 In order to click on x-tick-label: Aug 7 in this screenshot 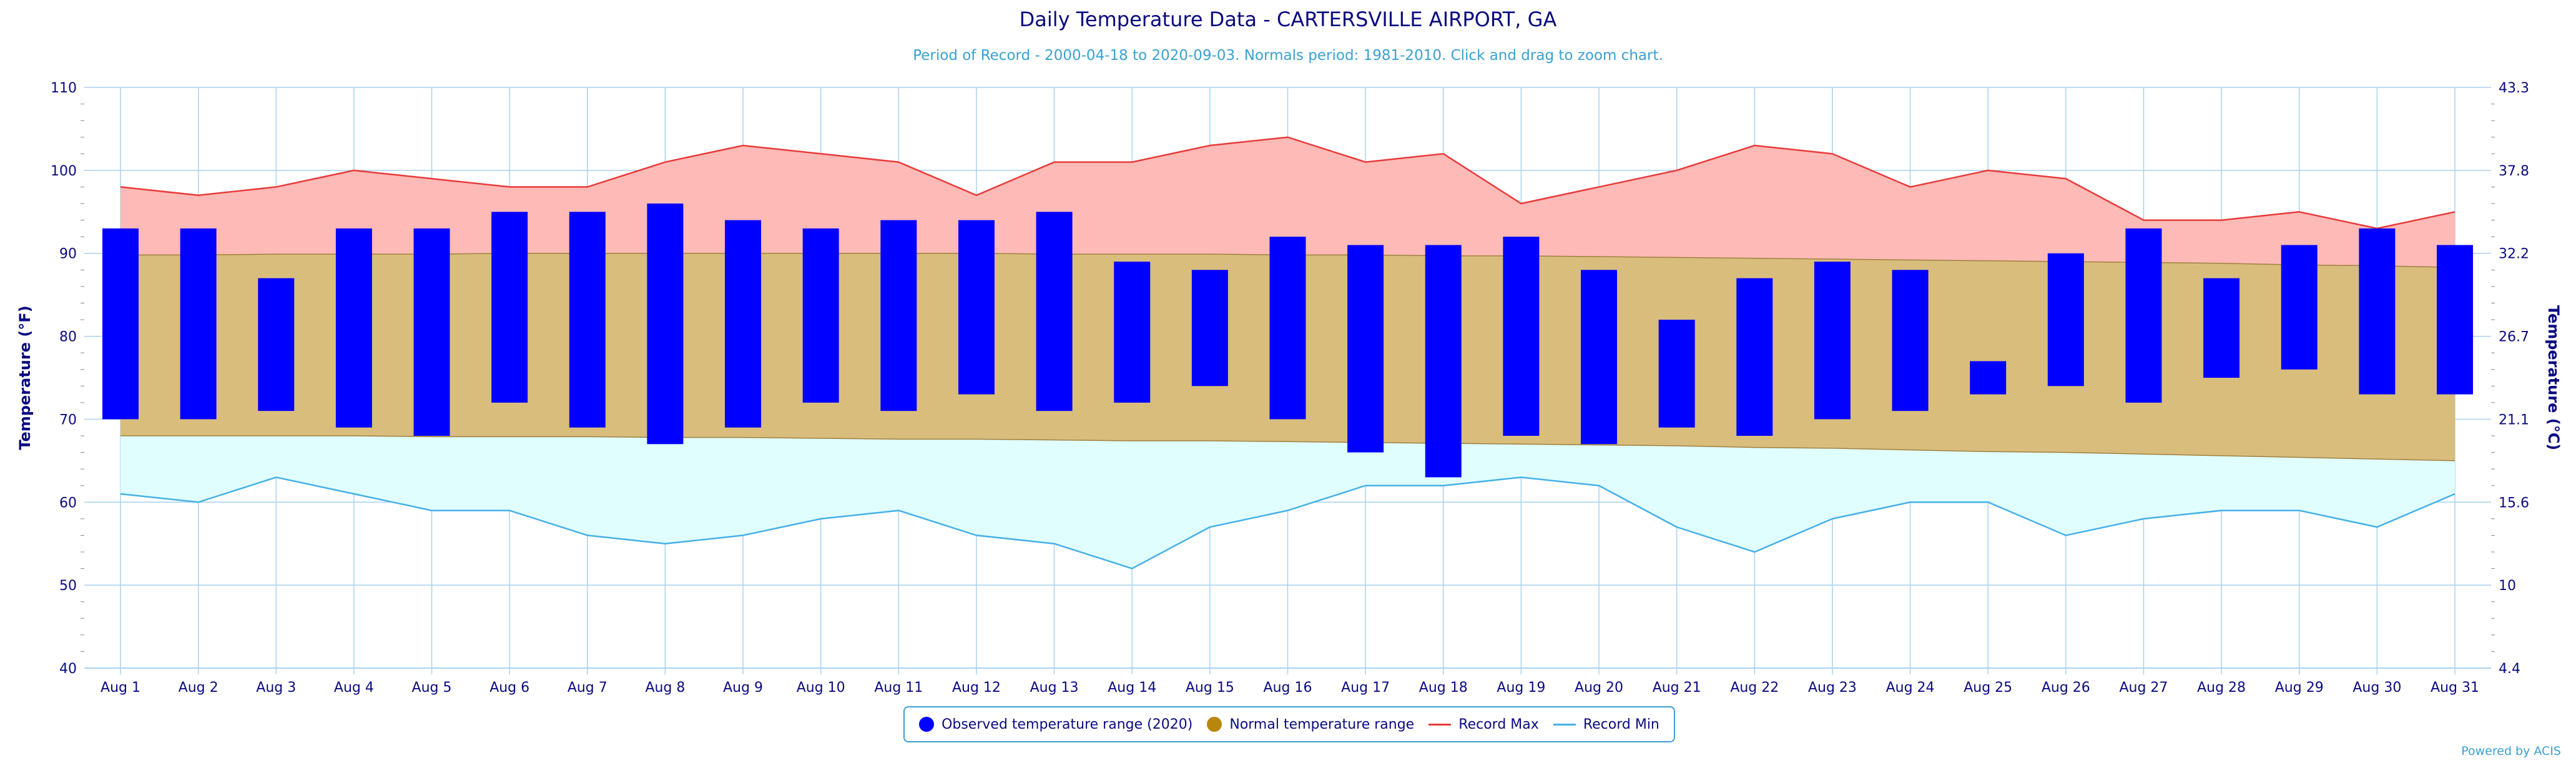, I will do `click(587, 688)`.